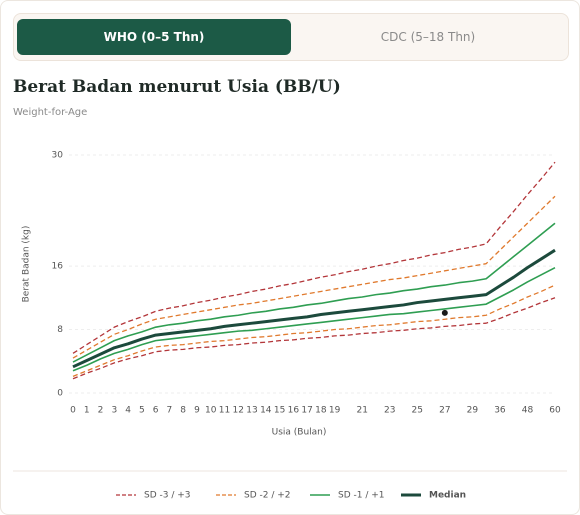 Image resolution: width=580 pixels, height=515 pixels. Describe the element at coordinates (58, 156) in the screenshot. I see `y-tick-label: 30` at that location.